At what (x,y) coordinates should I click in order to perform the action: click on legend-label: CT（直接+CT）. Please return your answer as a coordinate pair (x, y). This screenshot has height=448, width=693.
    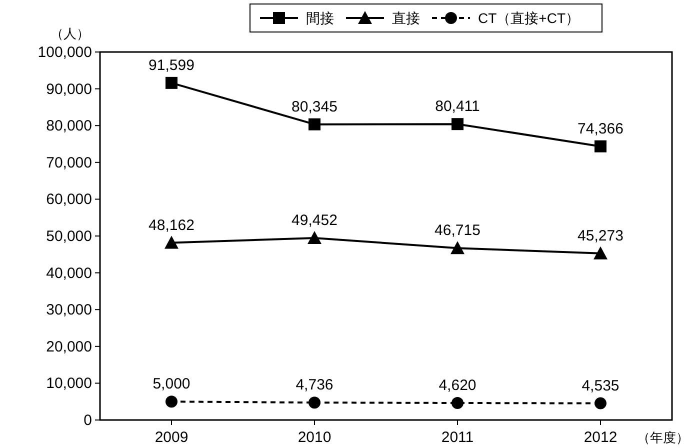
    Looking at the image, I should click on (529, 18).